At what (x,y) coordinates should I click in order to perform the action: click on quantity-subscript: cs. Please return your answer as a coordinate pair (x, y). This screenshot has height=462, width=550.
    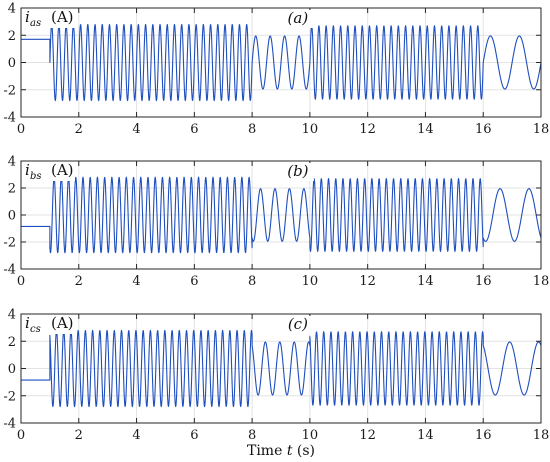
    Looking at the image, I should click on (35, 329).